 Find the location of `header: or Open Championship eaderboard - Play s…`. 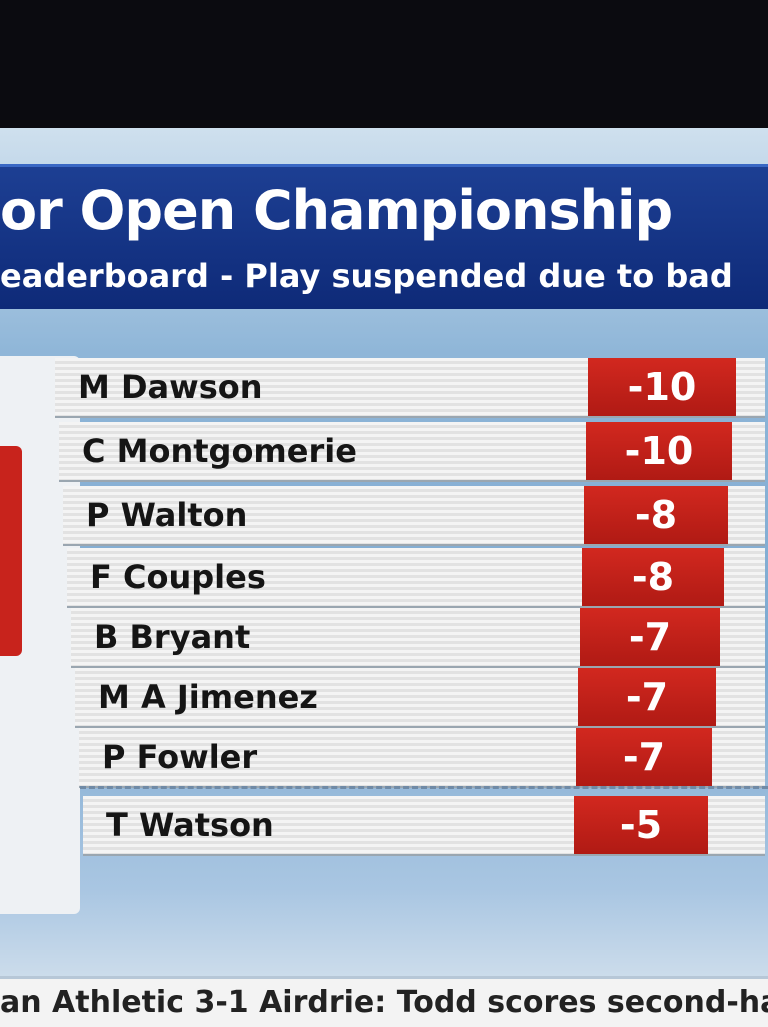

header: or Open Championship eaderboard - Play s… is located at coordinates (384, 236).